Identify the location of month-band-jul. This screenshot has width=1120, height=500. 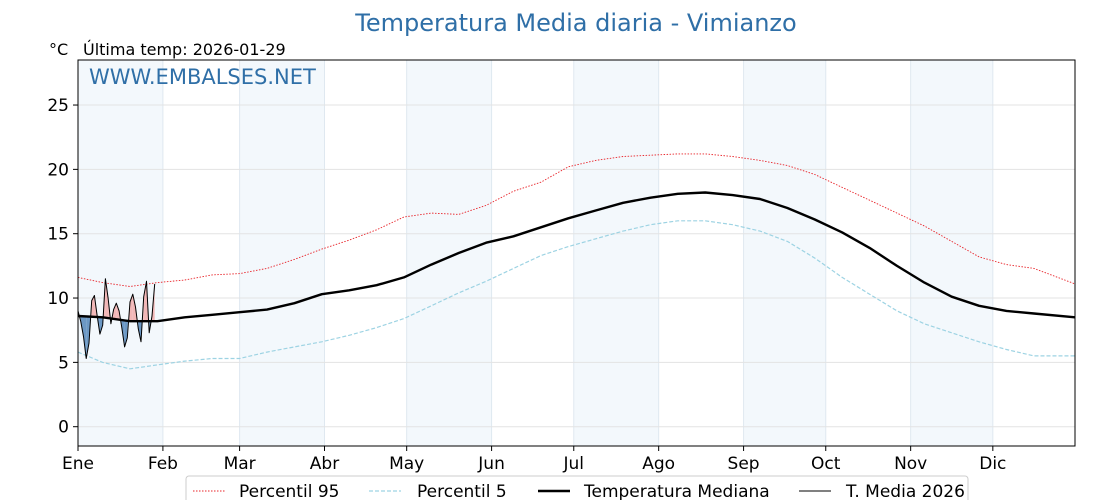
(616, 253).